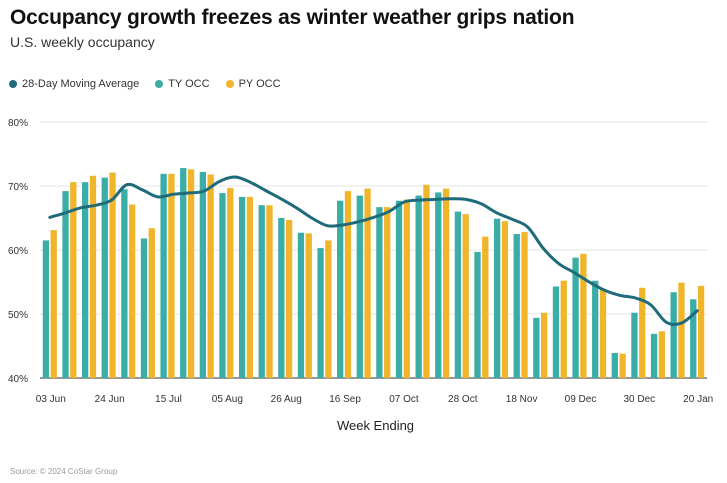 The image size is (727, 483). What do you see at coordinates (51, 399) in the screenshot?
I see `x-tick-label: 03 Jun` at bounding box center [51, 399].